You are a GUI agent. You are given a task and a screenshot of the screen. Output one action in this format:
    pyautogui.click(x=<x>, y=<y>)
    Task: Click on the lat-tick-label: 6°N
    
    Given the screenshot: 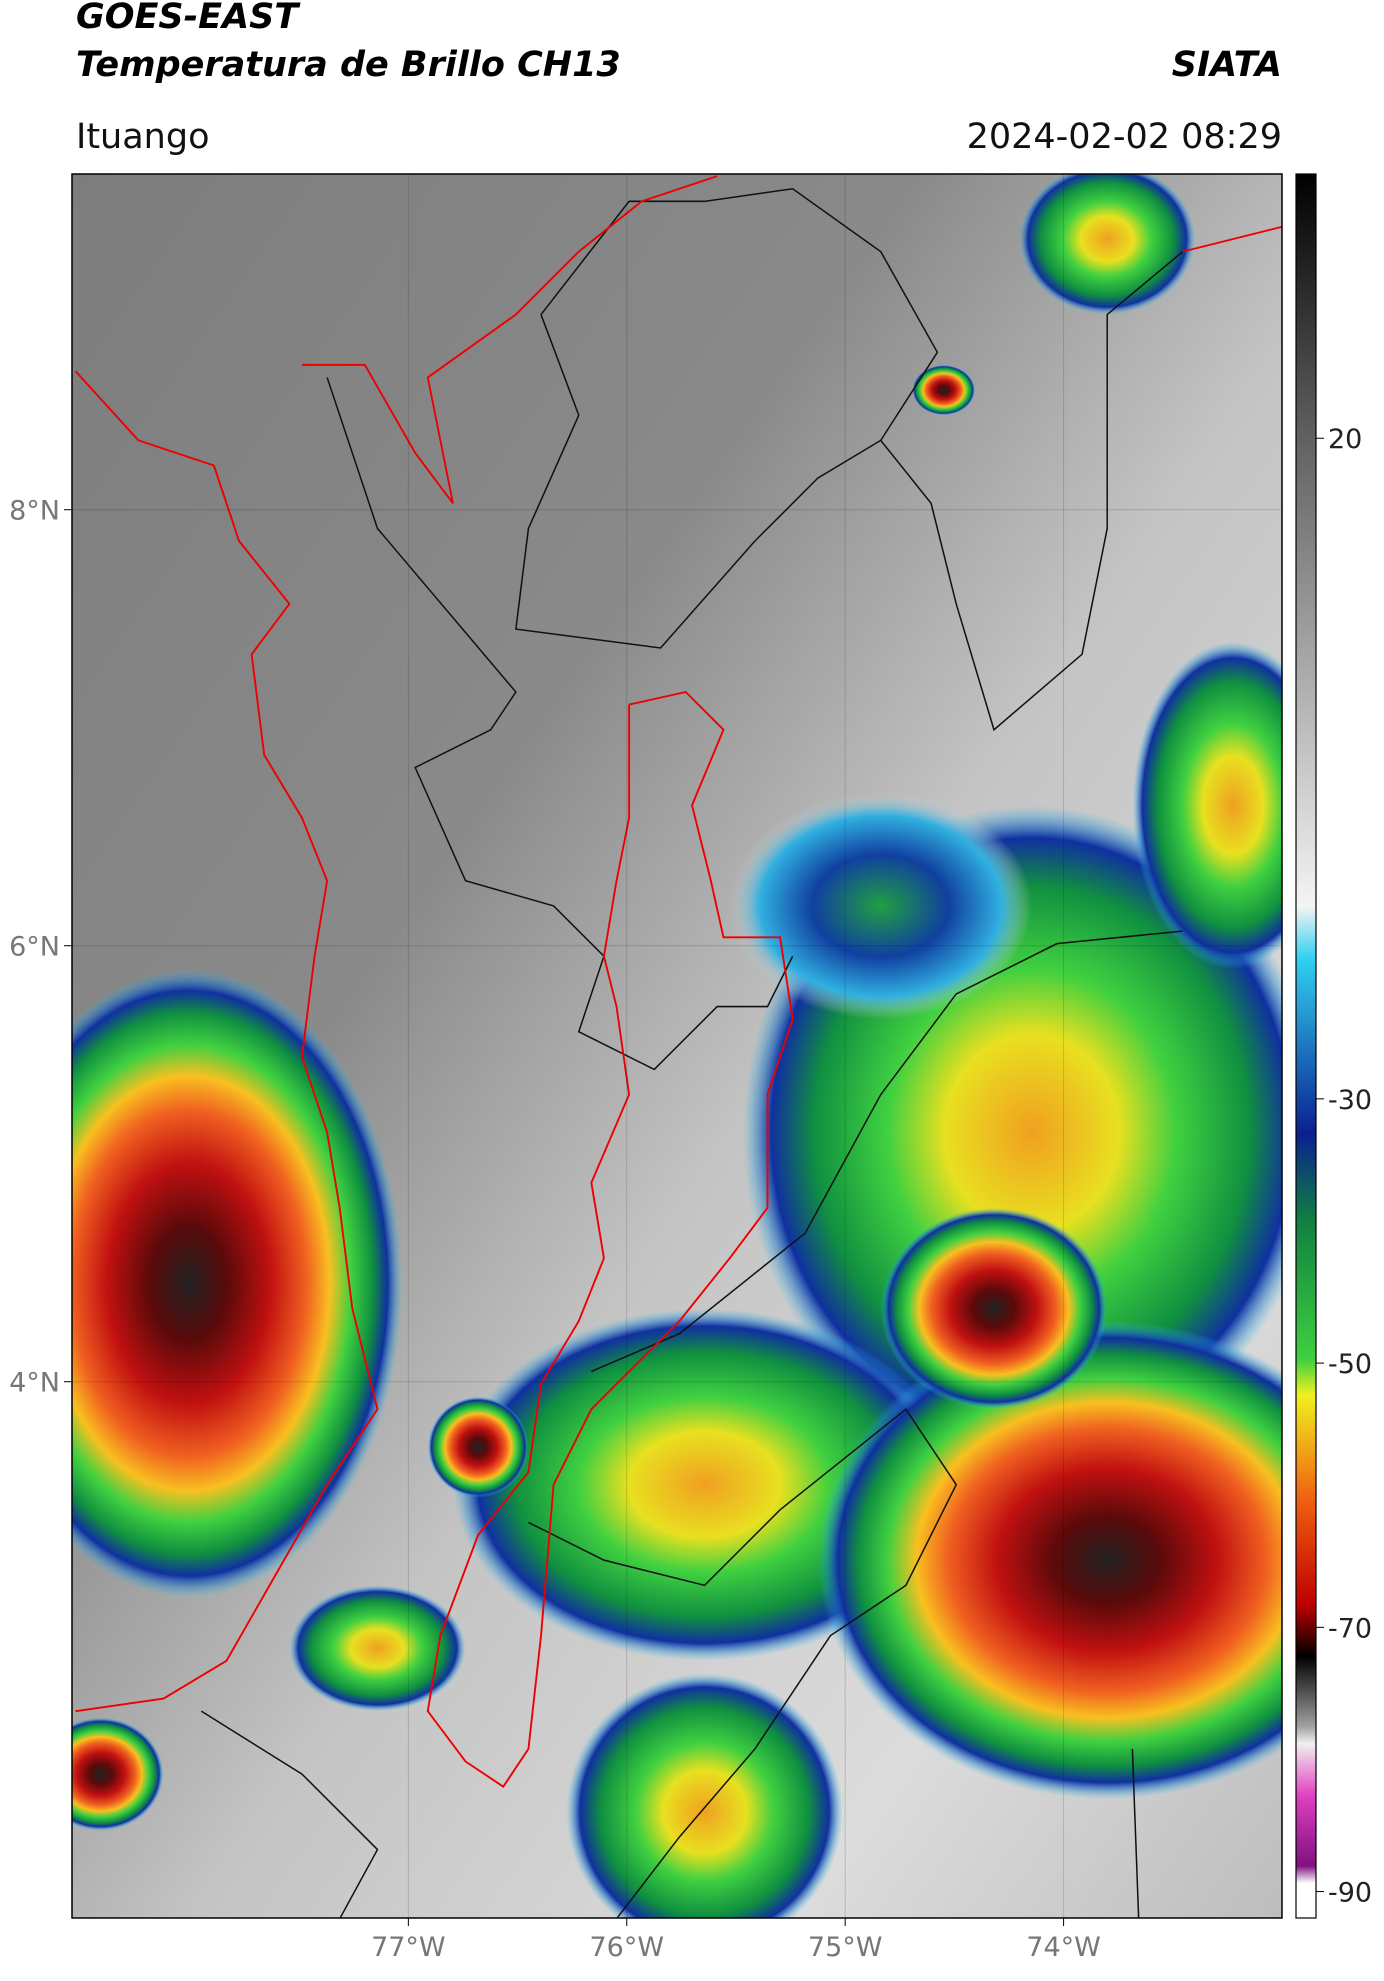 What is the action you would take?
    pyautogui.click(x=34, y=947)
    